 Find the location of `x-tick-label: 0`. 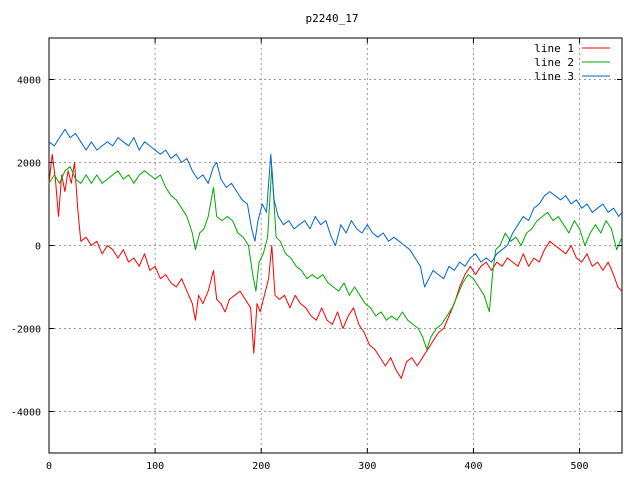

x-tick-label: 0 is located at coordinates (49, 466).